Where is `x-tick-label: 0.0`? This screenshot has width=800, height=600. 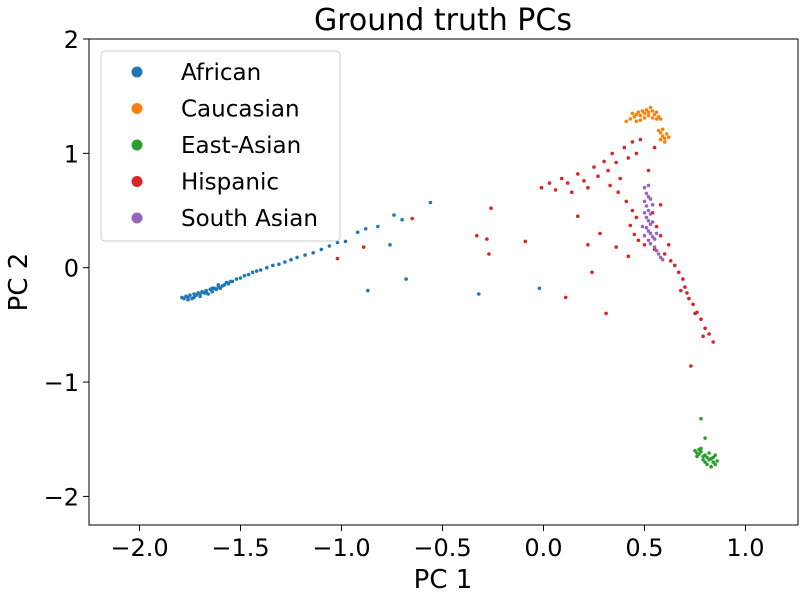 x-tick-label: 0.0 is located at coordinates (543, 548).